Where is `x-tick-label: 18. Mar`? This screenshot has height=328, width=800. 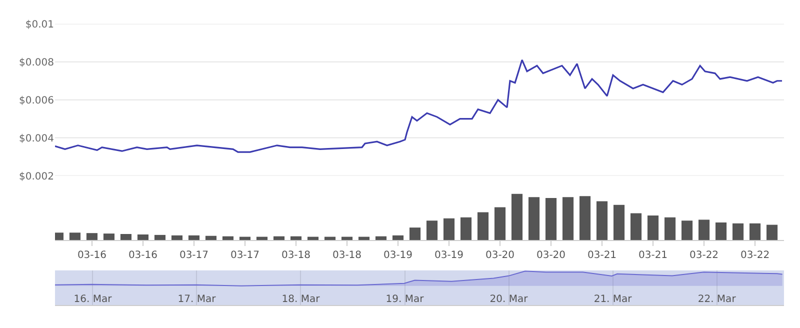 x-tick-label: 18. Mar is located at coordinates (301, 300).